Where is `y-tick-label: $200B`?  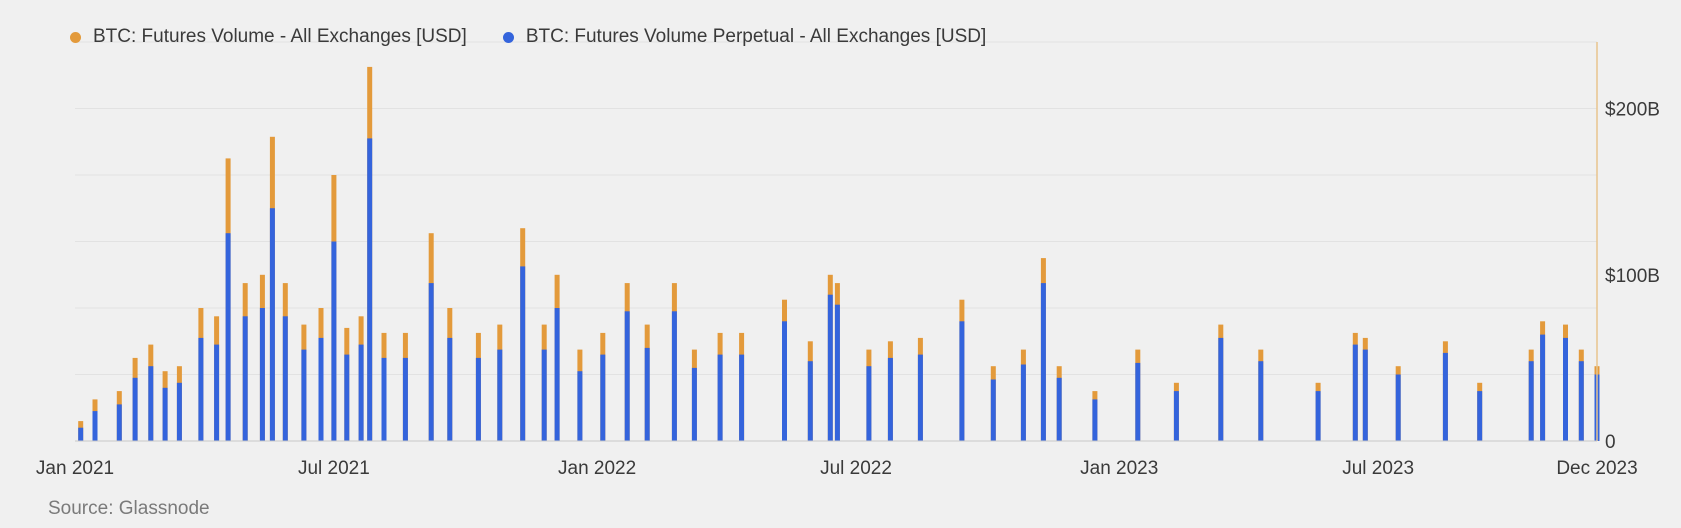
y-tick-label: $200B is located at coordinates (1632, 110).